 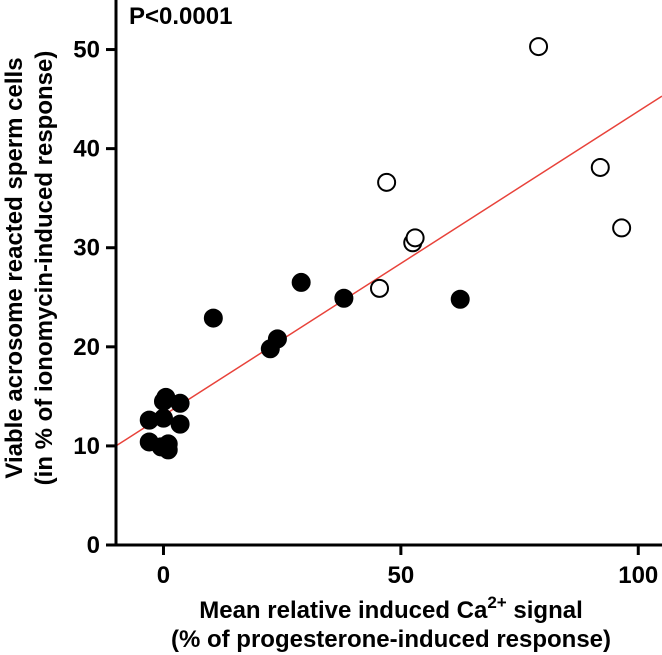 What do you see at coordinates (638, 575) in the screenshot?
I see `x-tick-label: 100` at bounding box center [638, 575].